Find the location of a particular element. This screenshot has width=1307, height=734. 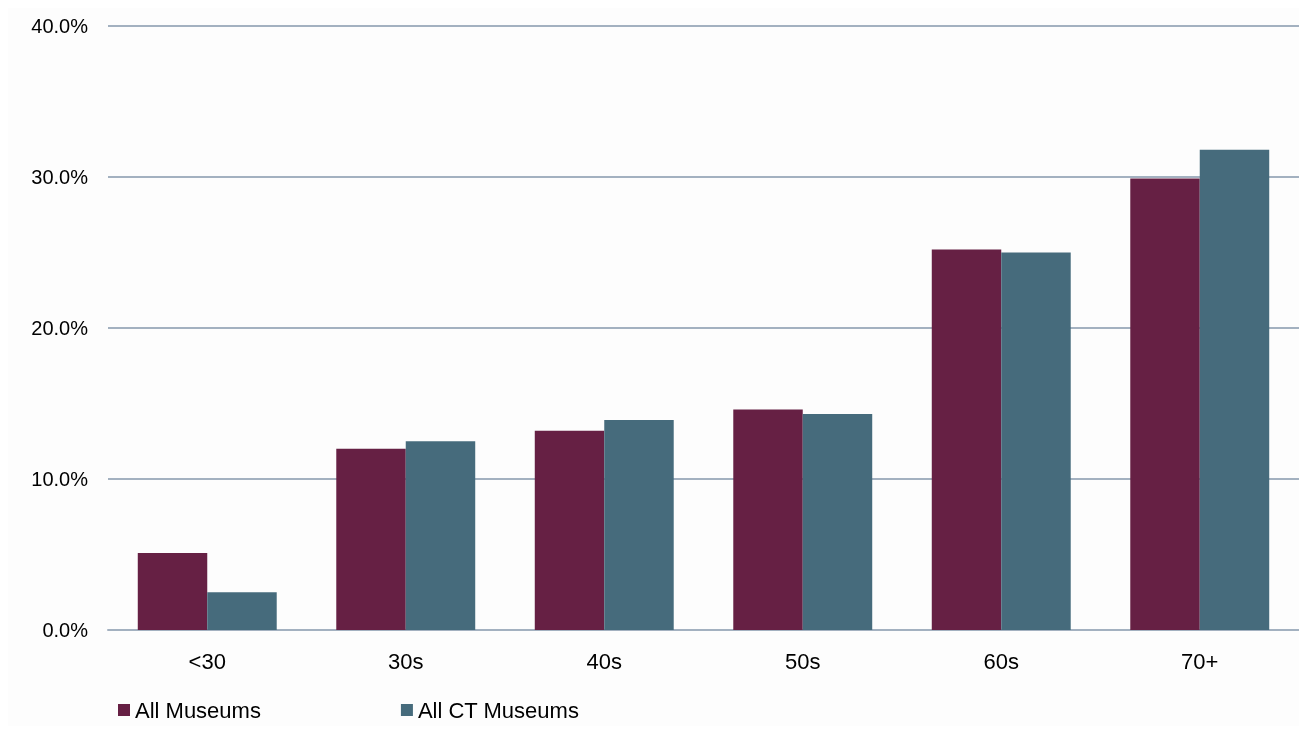

y-tick-label: 0.0% is located at coordinates (65, 630).